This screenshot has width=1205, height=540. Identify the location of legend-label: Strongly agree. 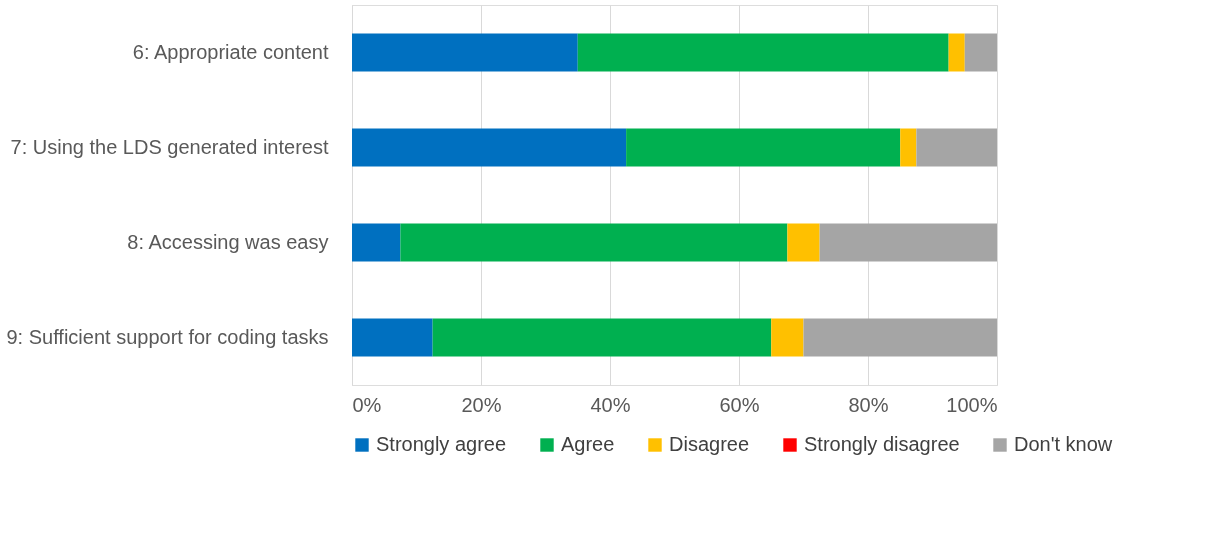
(441, 444).